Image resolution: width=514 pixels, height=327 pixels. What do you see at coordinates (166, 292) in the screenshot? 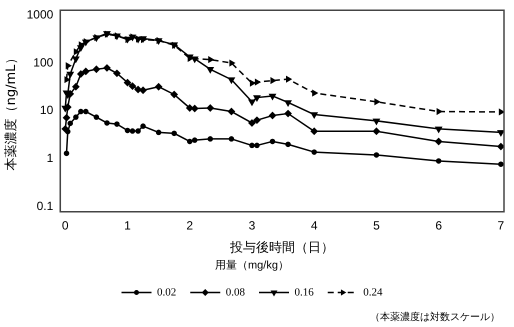
I see `legend-label: 0.02` at bounding box center [166, 292].